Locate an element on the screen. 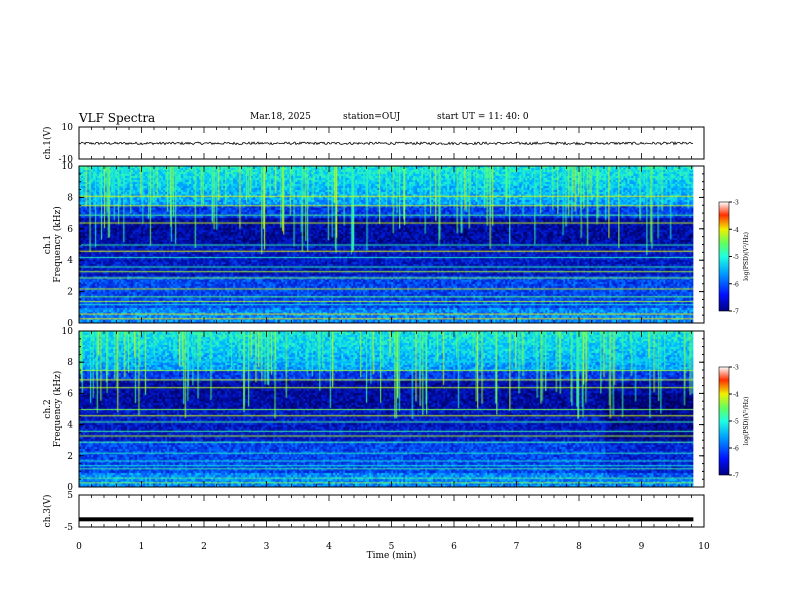  x-tick-label: 5 is located at coordinates (392, 547).